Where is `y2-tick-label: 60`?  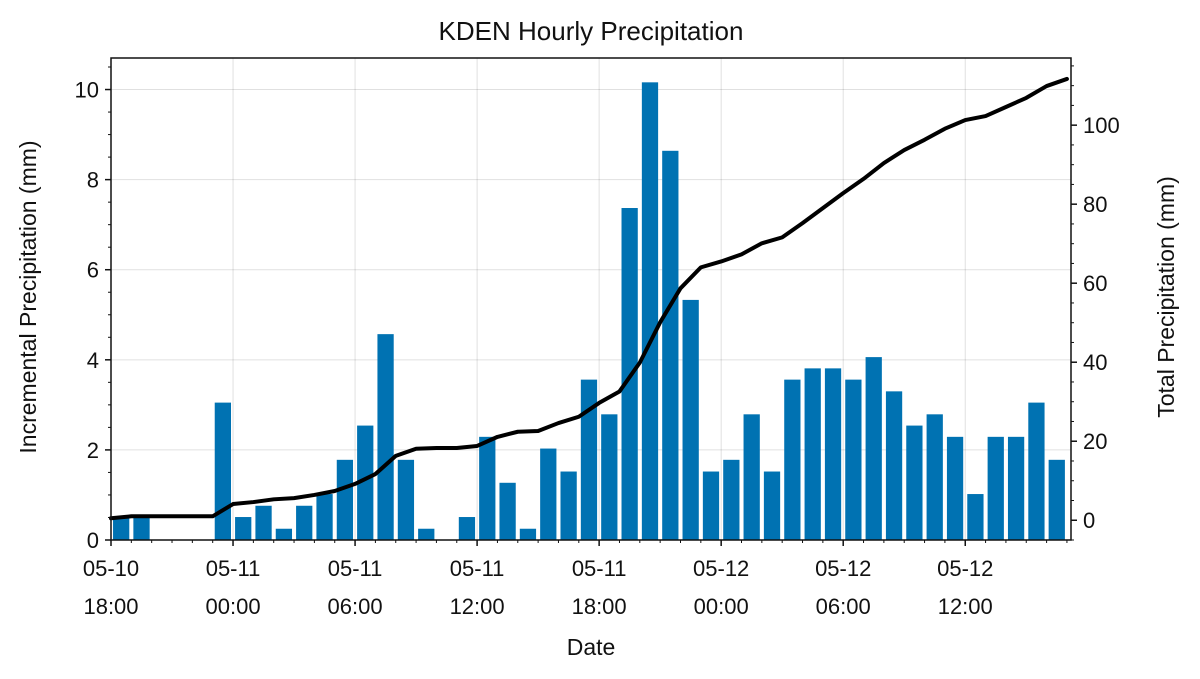
y2-tick-label: 60 is located at coordinates (1095, 283).